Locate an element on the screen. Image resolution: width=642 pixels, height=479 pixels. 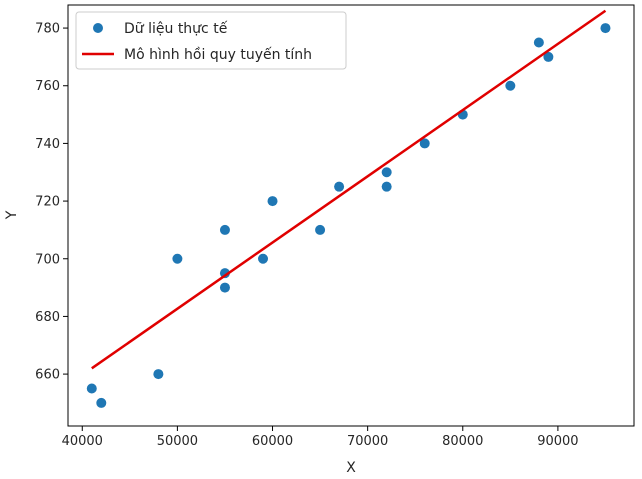
y-tick-label: 740 is located at coordinates (47, 144).